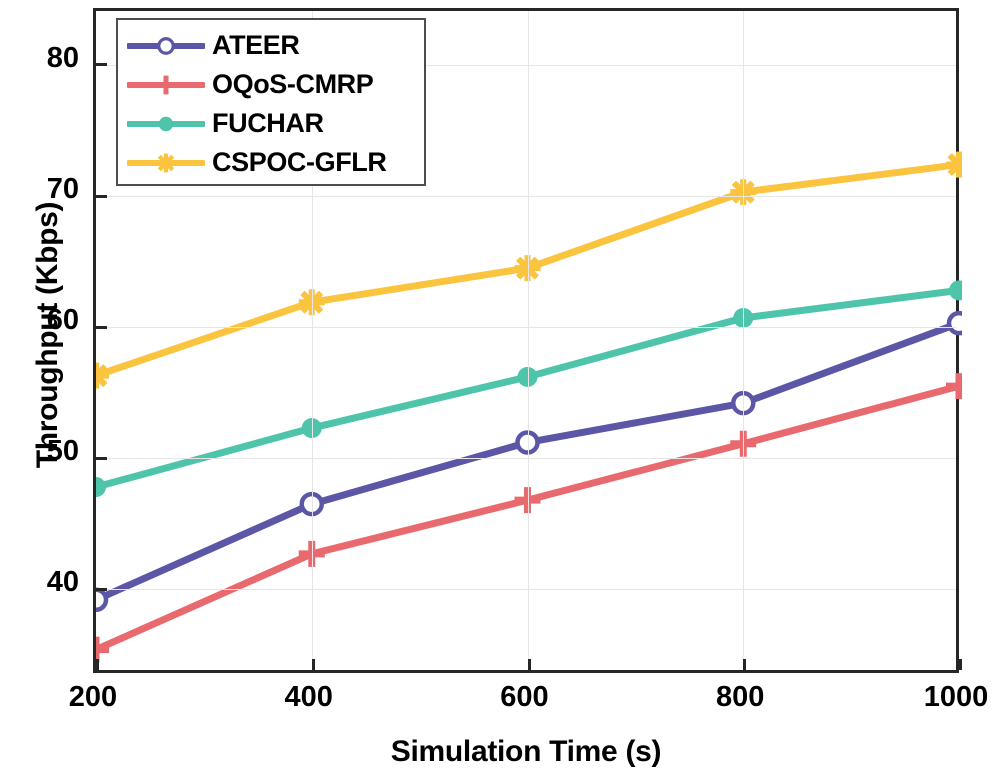 The width and height of the screenshot is (996, 780). I want to click on x-tick-label: 800, so click(740, 697).